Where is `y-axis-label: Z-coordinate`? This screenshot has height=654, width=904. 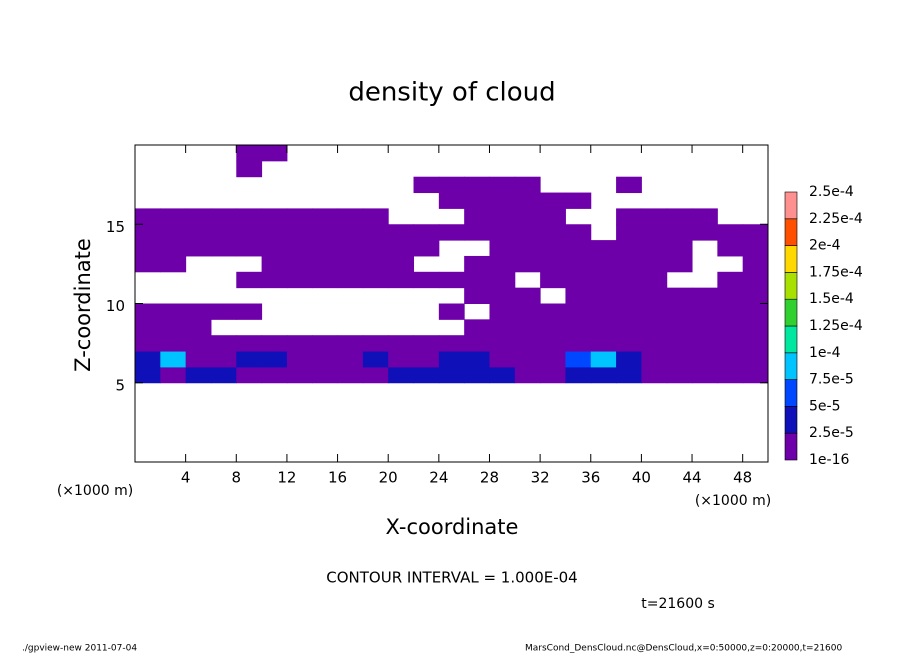 y-axis-label: Z-coordinate is located at coordinates (83, 305).